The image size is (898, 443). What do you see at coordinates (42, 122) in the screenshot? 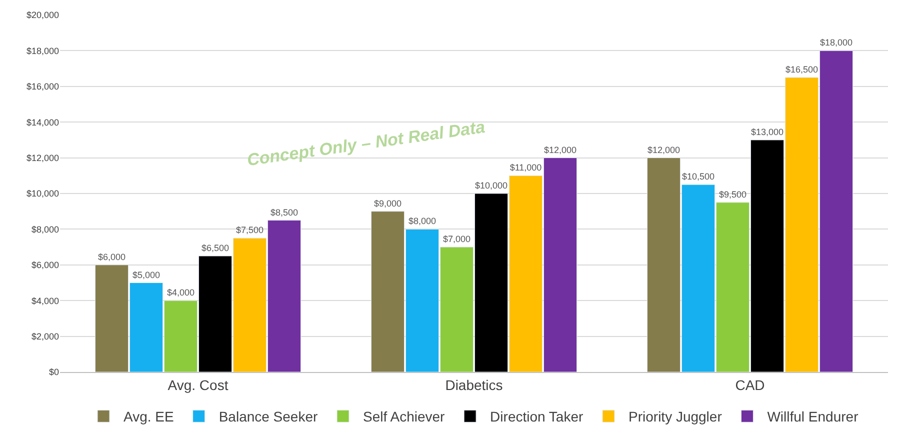
I see `y-tick-label: $14,000` at bounding box center [42, 122].